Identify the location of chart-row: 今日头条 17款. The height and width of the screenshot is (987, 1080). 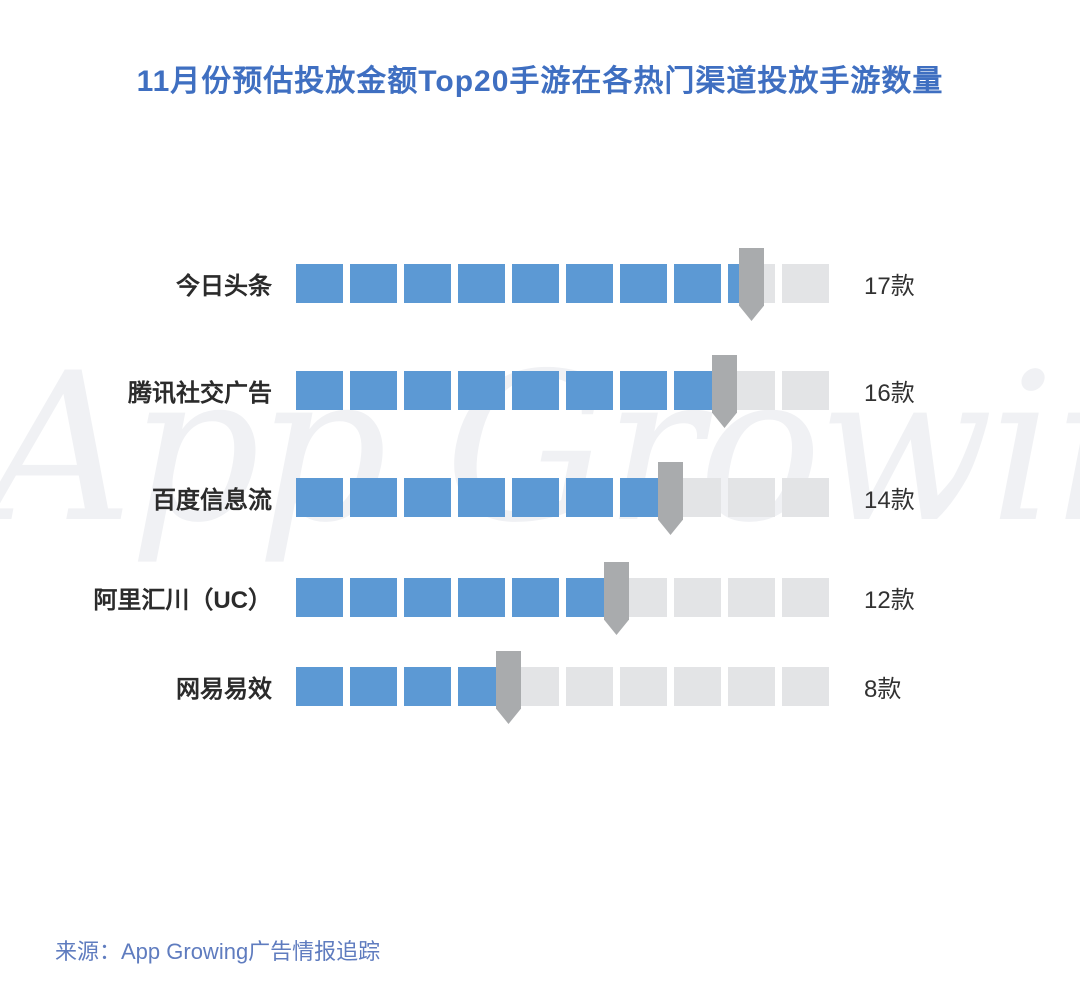
(477, 284).